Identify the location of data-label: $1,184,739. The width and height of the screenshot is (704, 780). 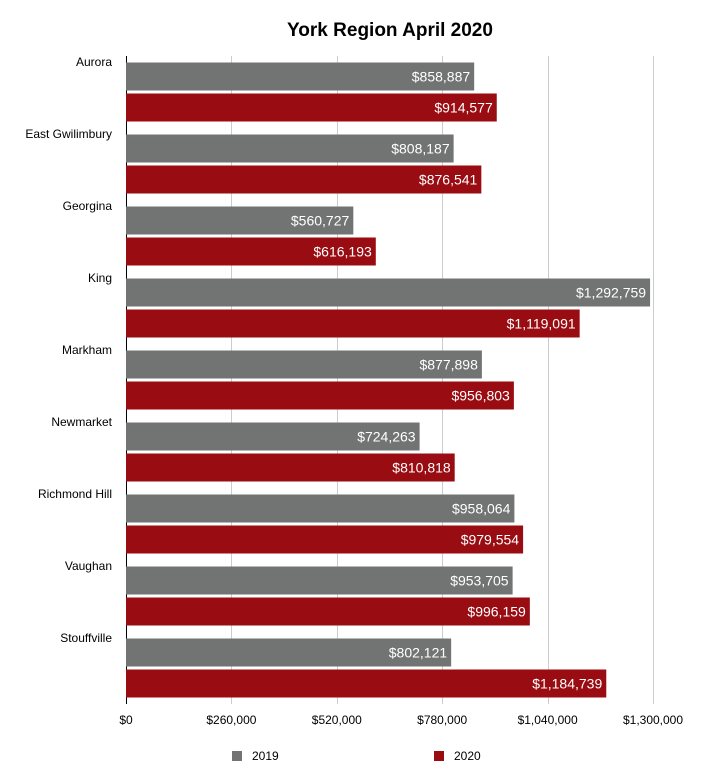
(567, 684).